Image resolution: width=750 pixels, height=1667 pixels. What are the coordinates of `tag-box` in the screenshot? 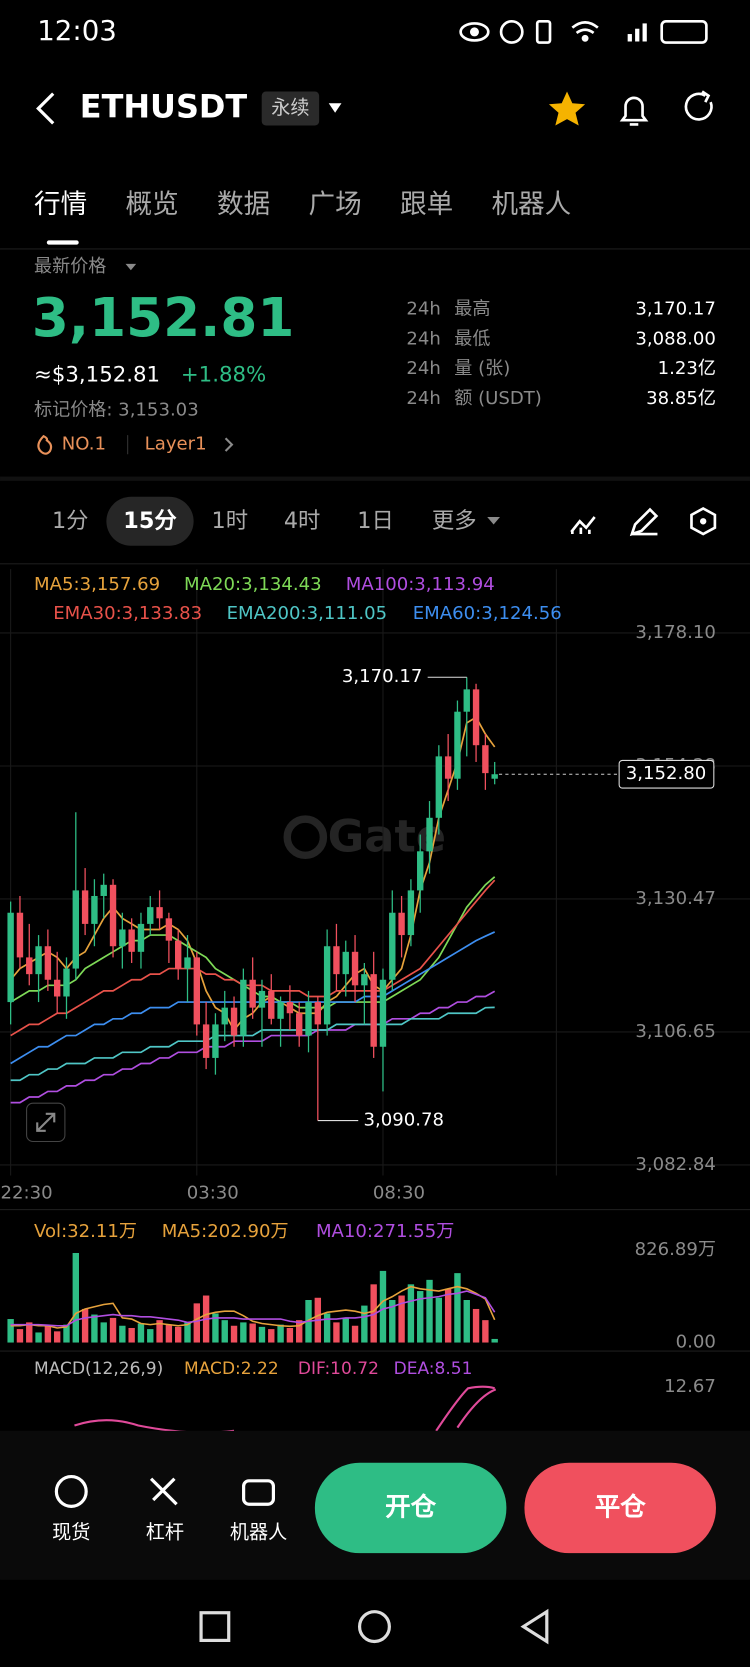 It's located at (290, 108).